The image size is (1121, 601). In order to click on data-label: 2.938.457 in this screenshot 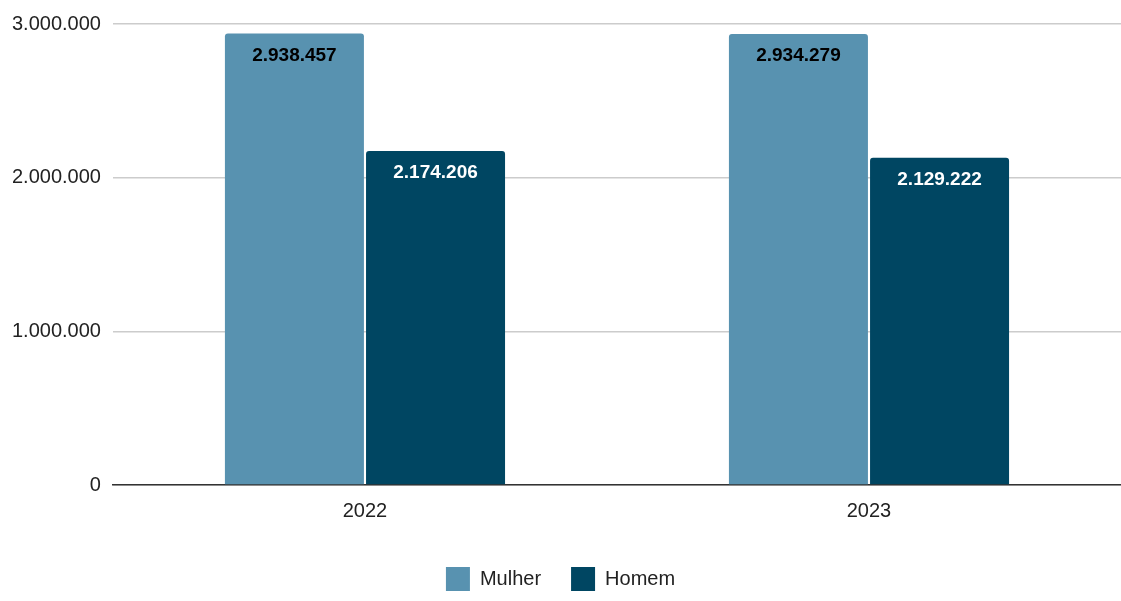, I will do `click(294, 54)`.